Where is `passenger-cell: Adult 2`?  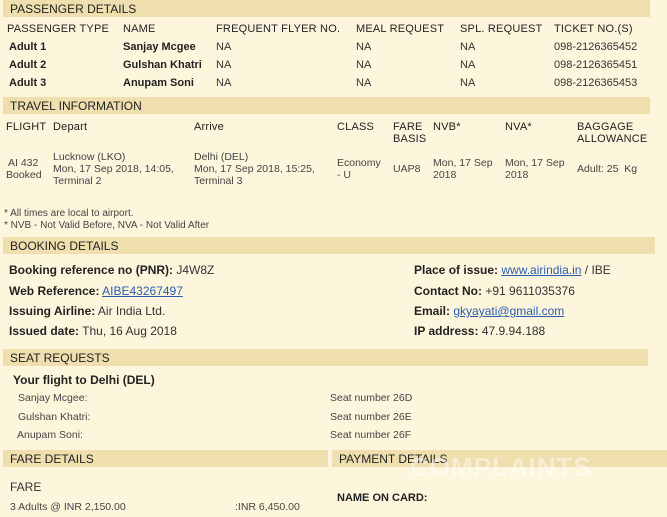
passenger-cell: Adult 2 is located at coordinates (28, 65).